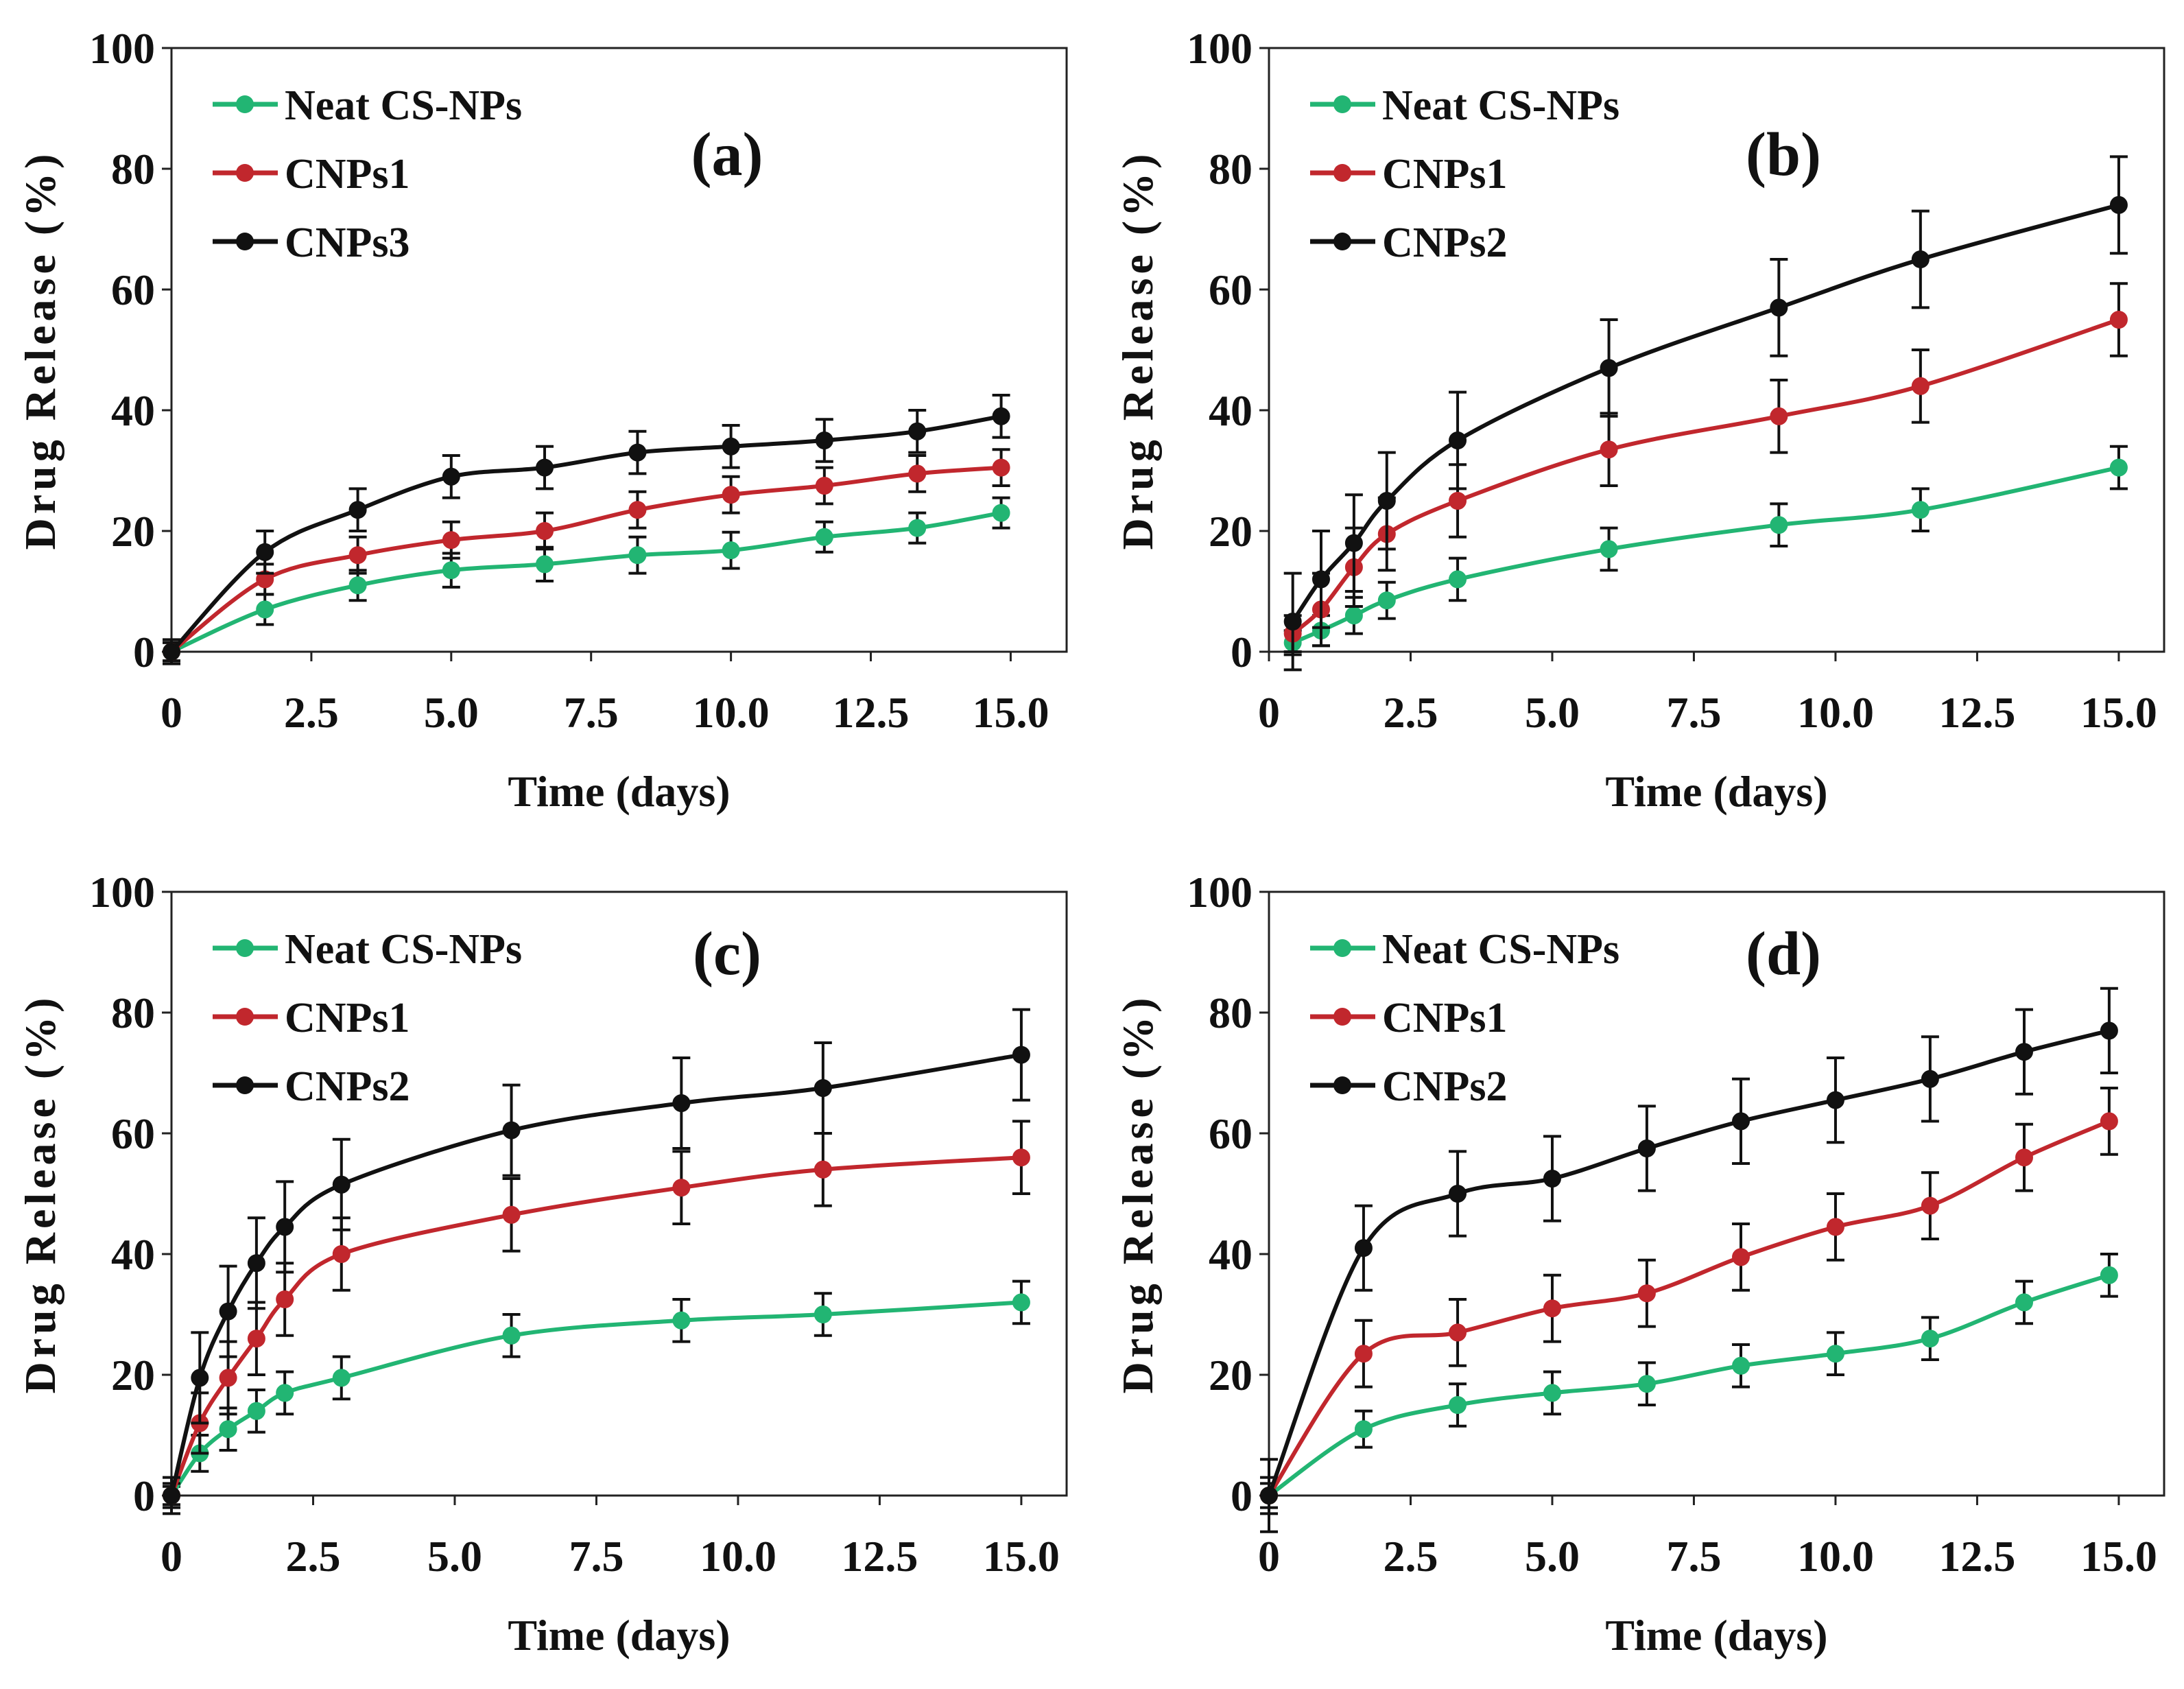  I want to click on panel-label: (b), so click(1783, 155).